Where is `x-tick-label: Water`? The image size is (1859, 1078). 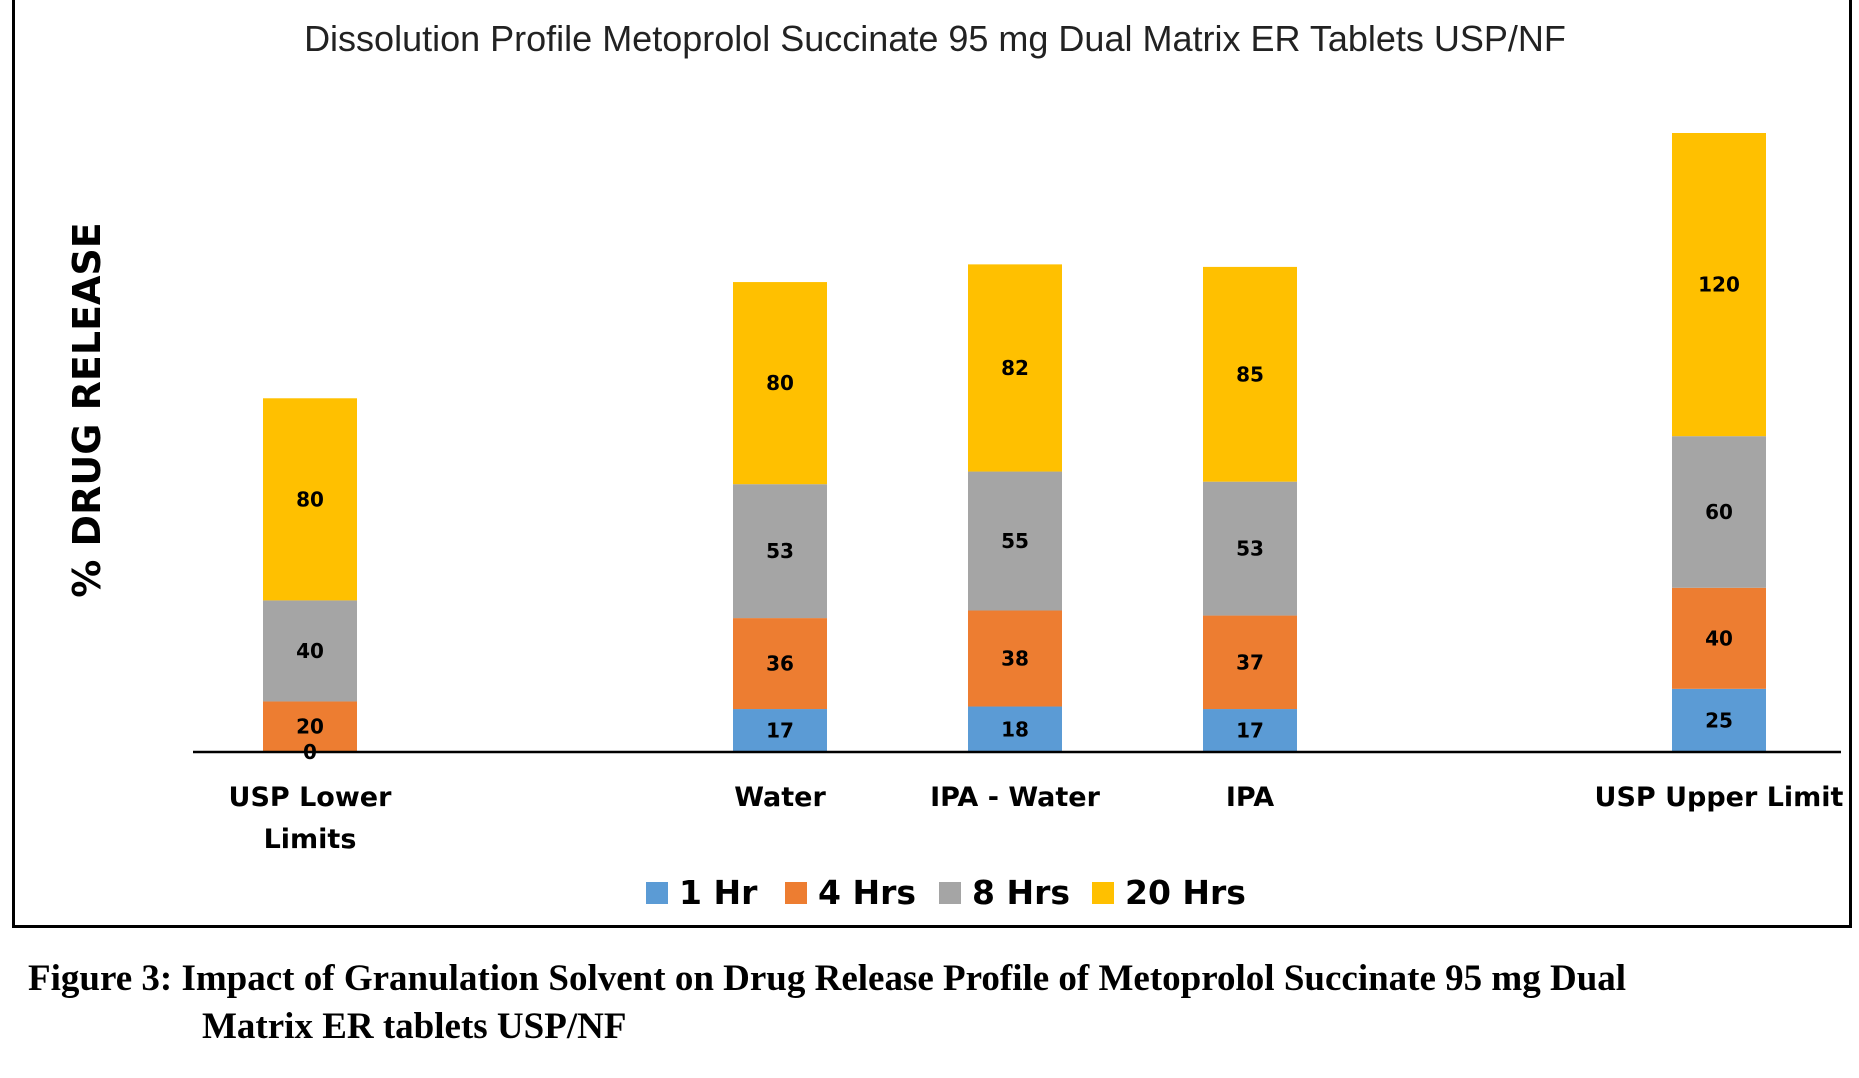
x-tick-label: Water is located at coordinates (780, 797).